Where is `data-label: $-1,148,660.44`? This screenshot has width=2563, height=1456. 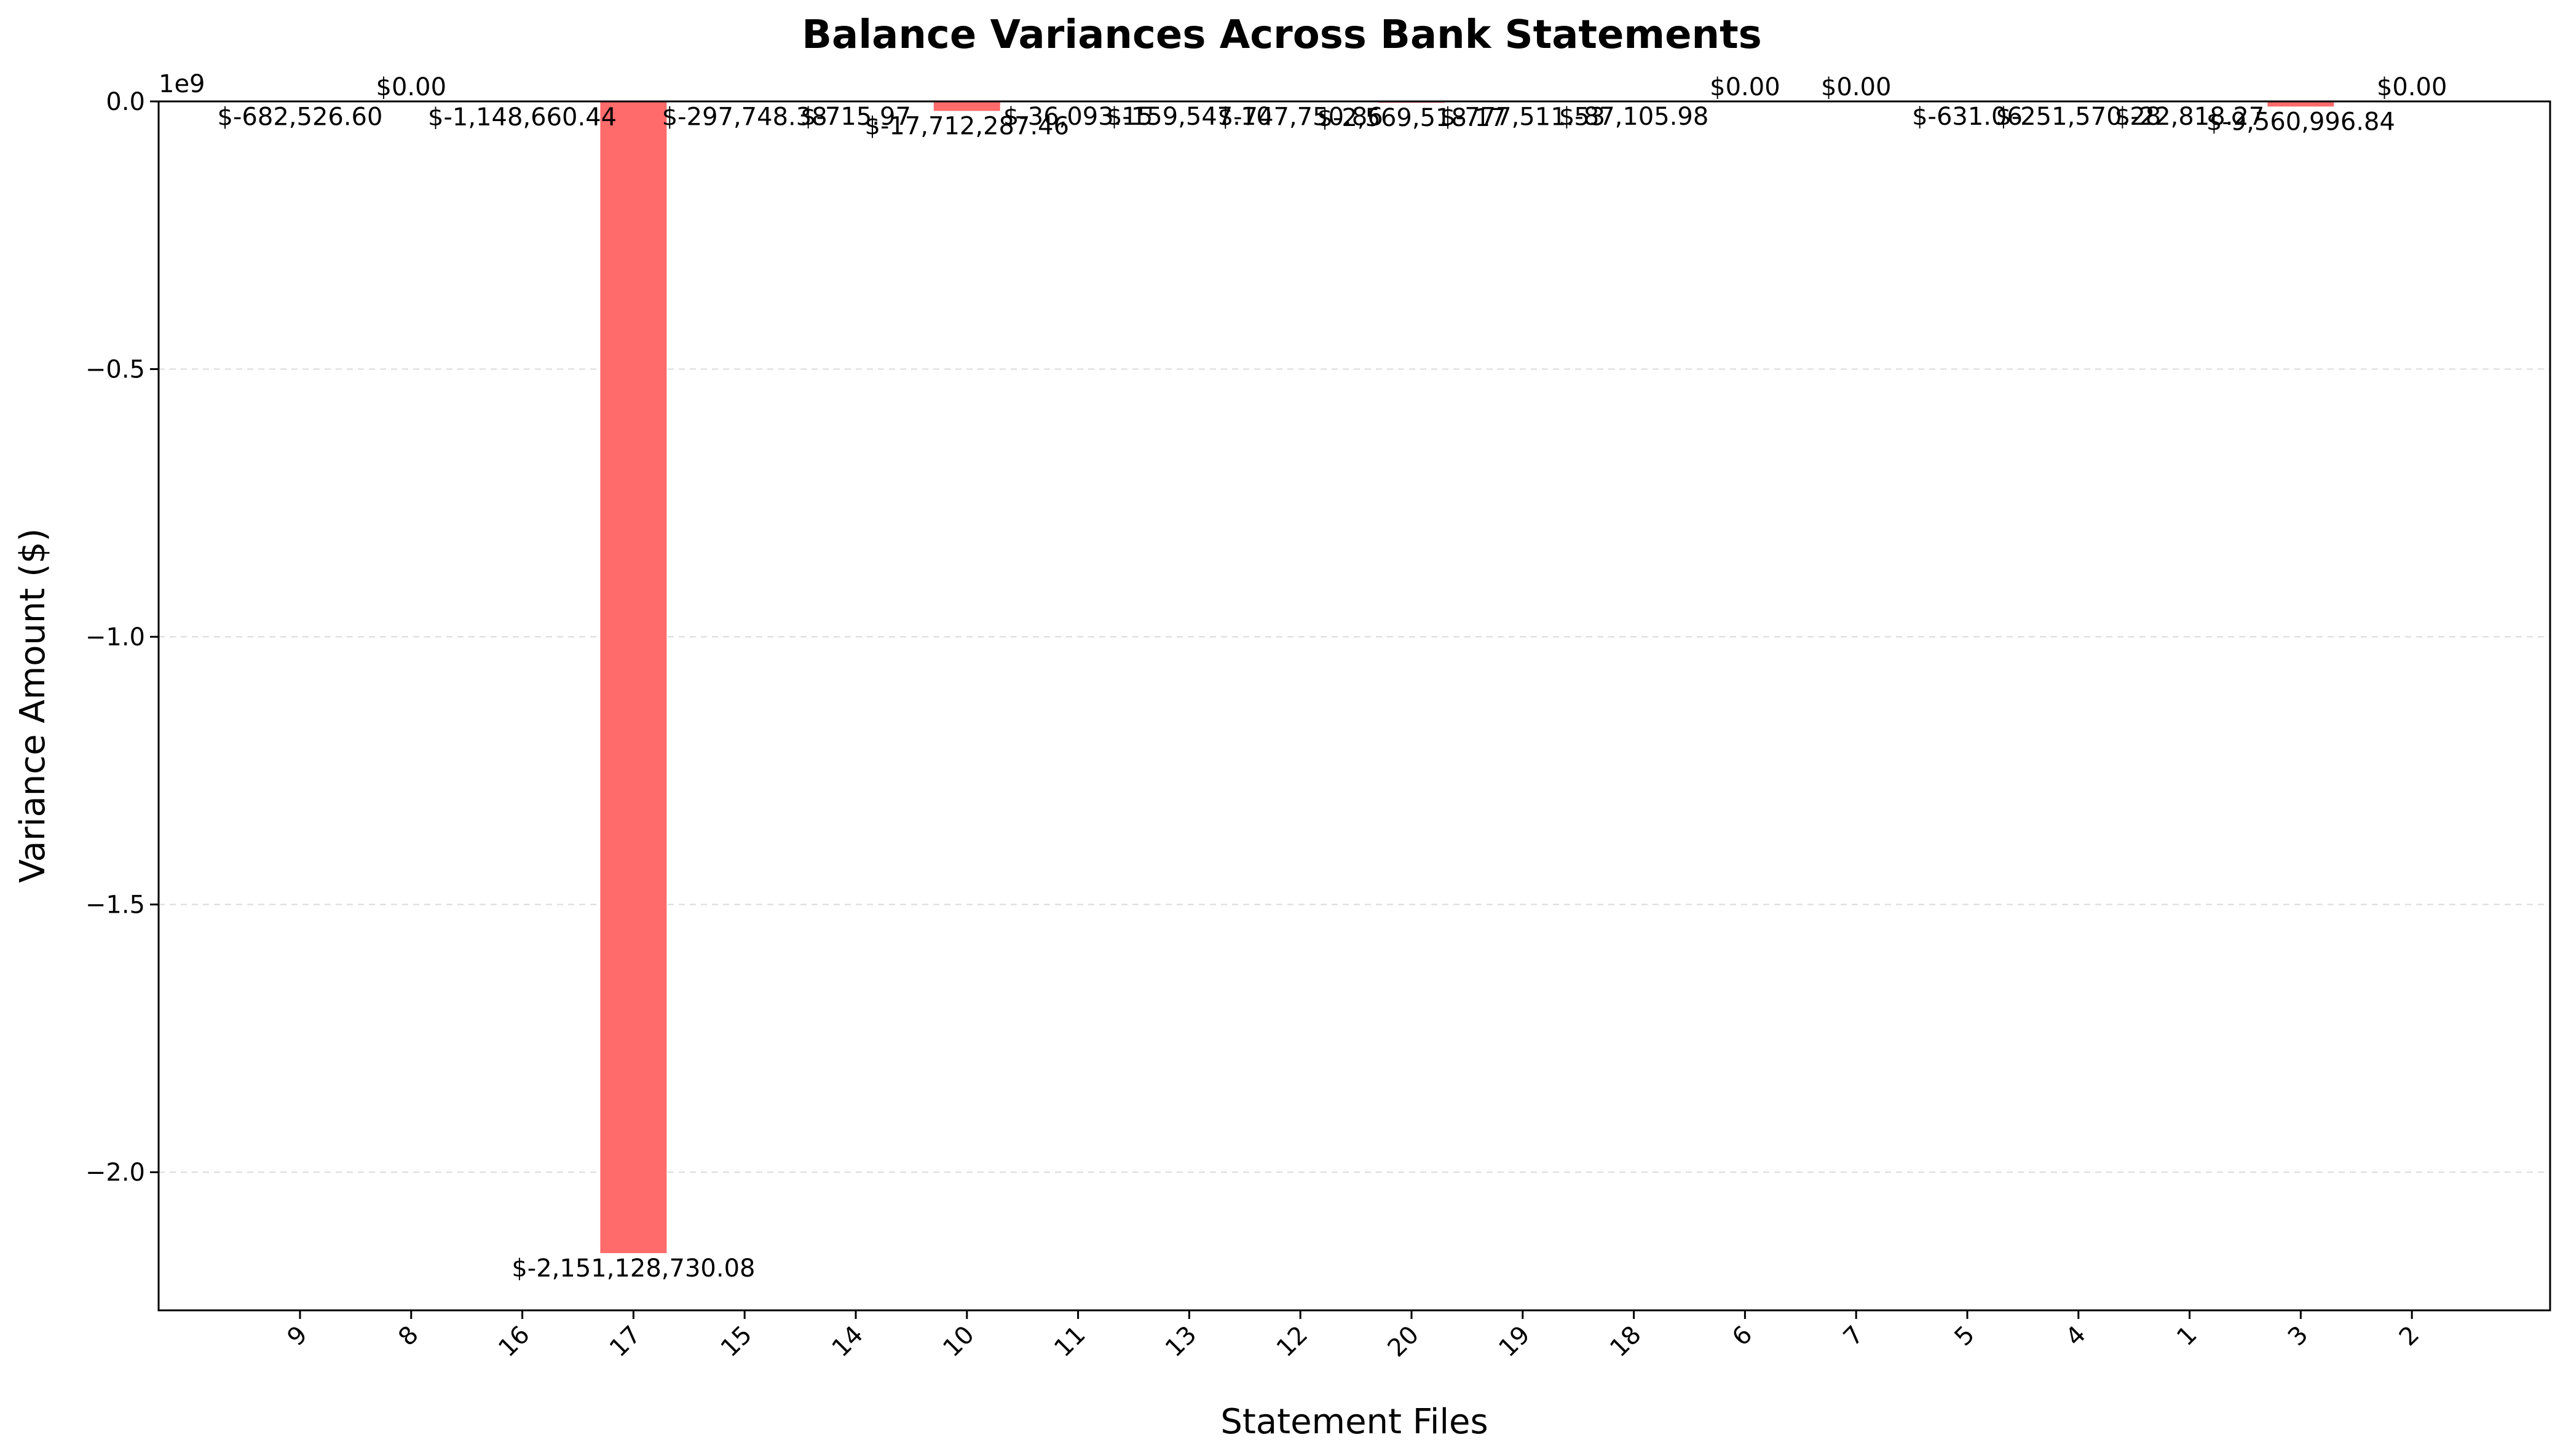
data-label: $-1,148,660.44 is located at coordinates (522, 117).